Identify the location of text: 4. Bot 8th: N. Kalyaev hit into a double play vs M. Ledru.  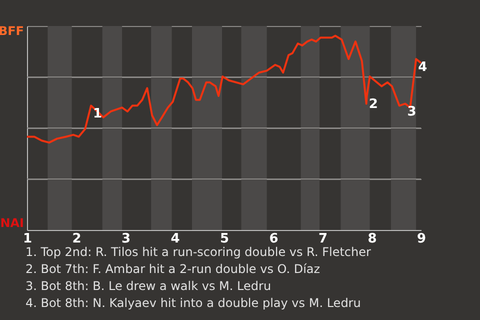
(193, 303).